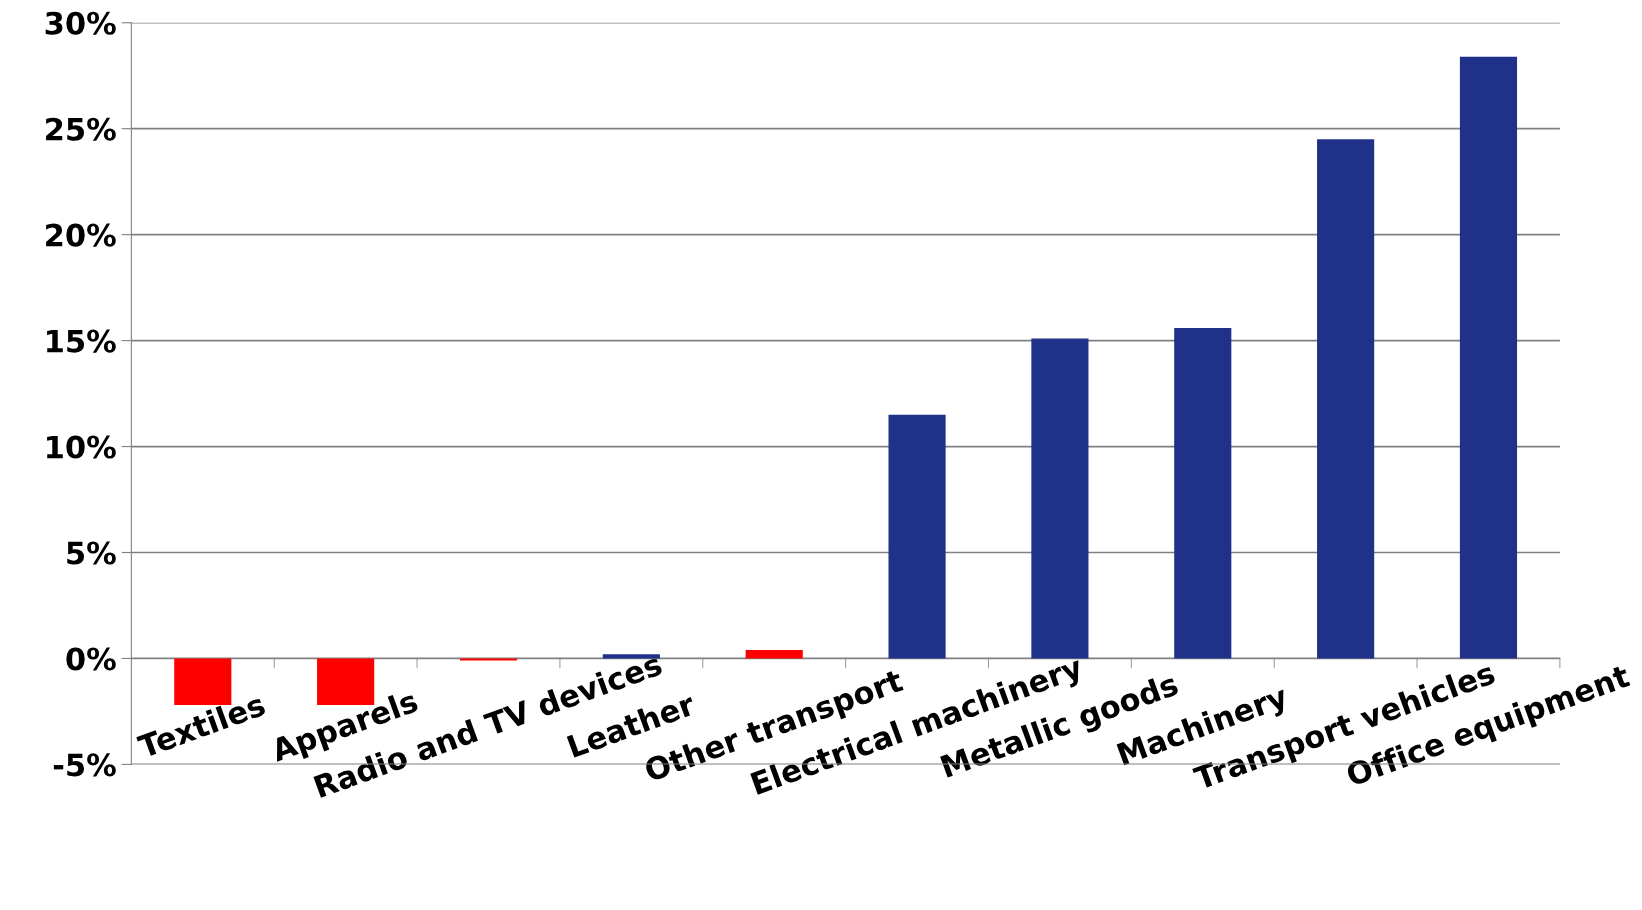  What do you see at coordinates (81, 341) in the screenshot?
I see `y-tick-label: 15%` at bounding box center [81, 341].